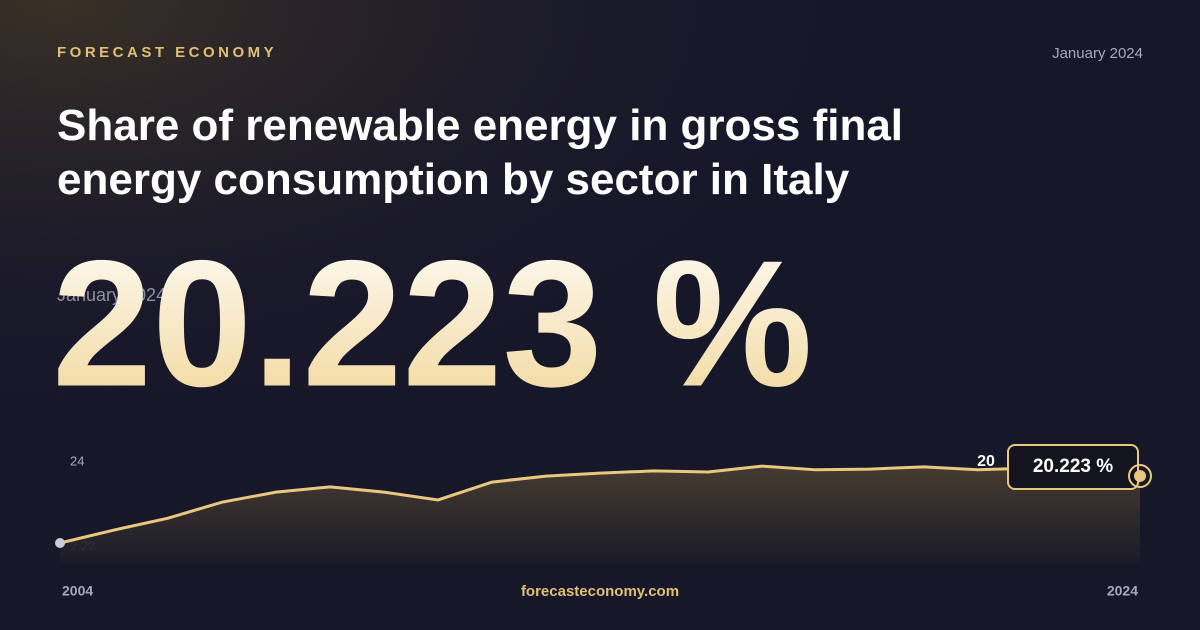 Image resolution: width=1200 pixels, height=630 pixels. I want to click on brand: FORECAST ECONOMY, so click(167, 52).